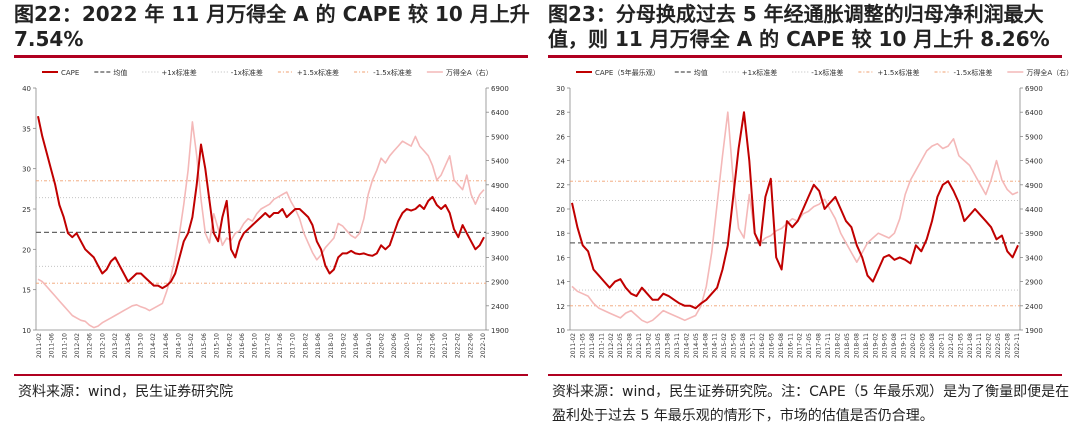 This screenshot has height=430, width=1080. What do you see at coordinates (26, 170) in the screenshot?
I see `left-tick-label: 30` at bounding box center [26, 170].